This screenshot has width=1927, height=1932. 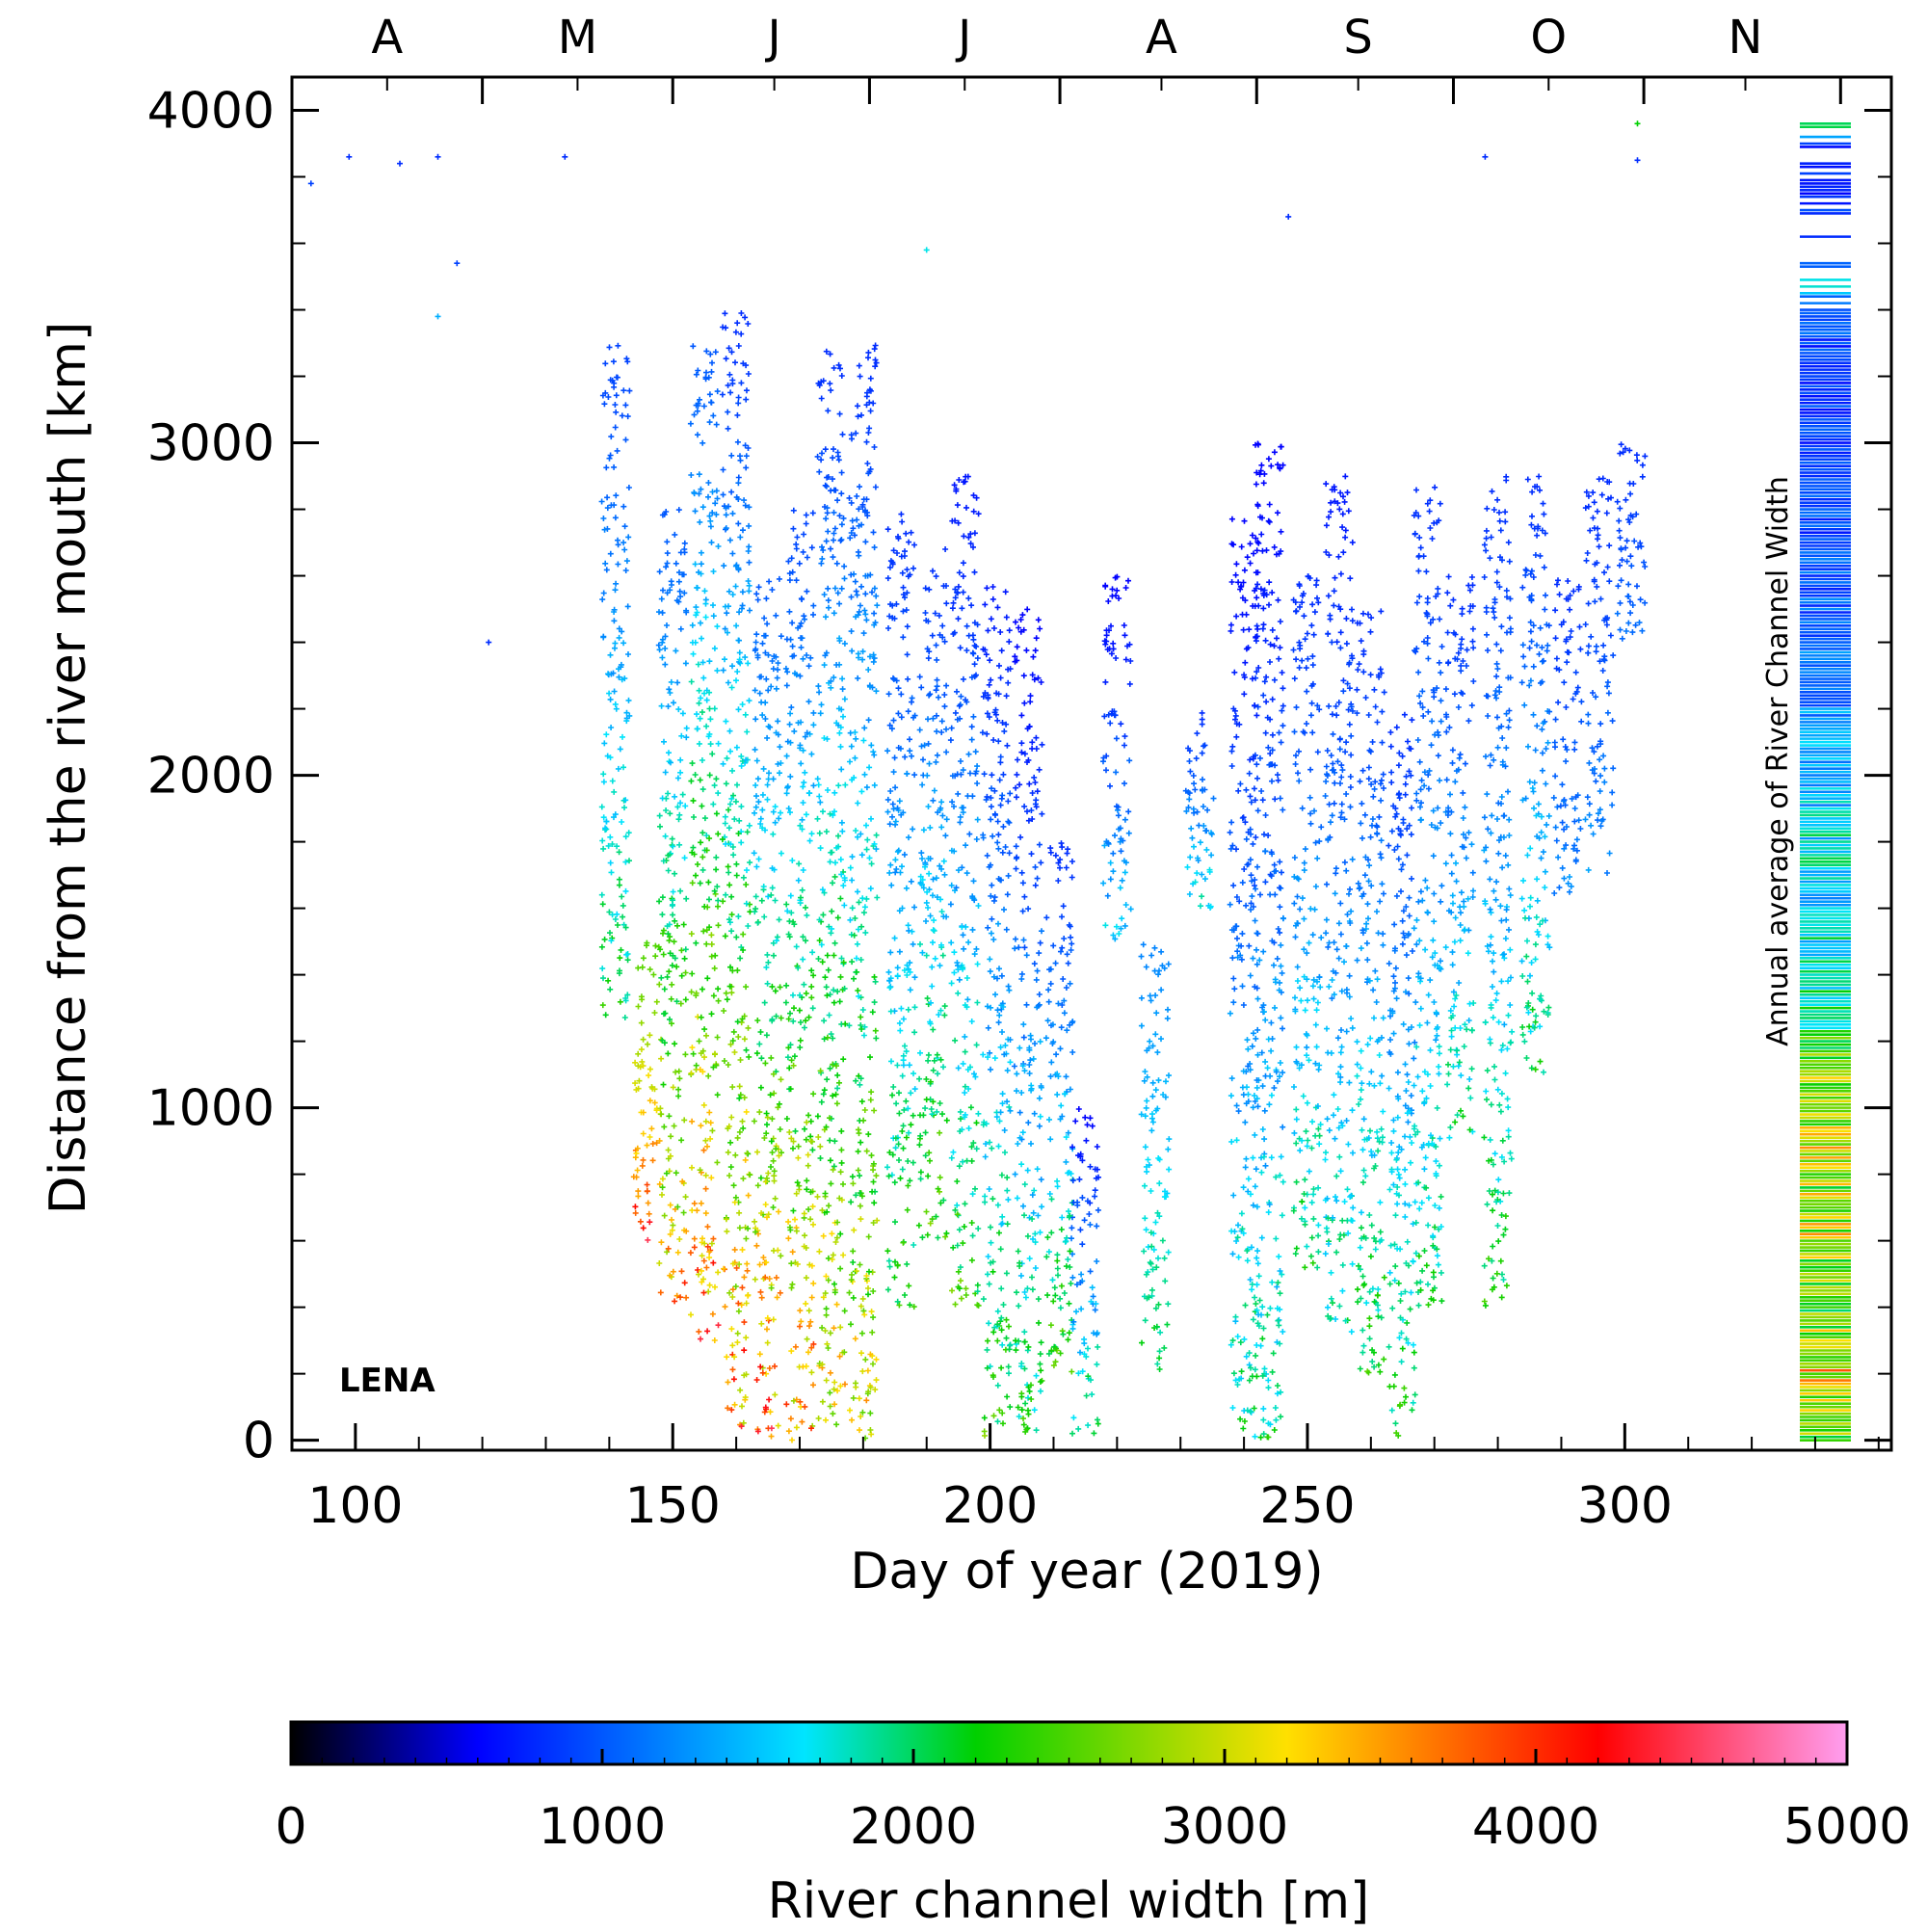 I want to click on colorbar-gradient, so click(x=1069, y=1743).